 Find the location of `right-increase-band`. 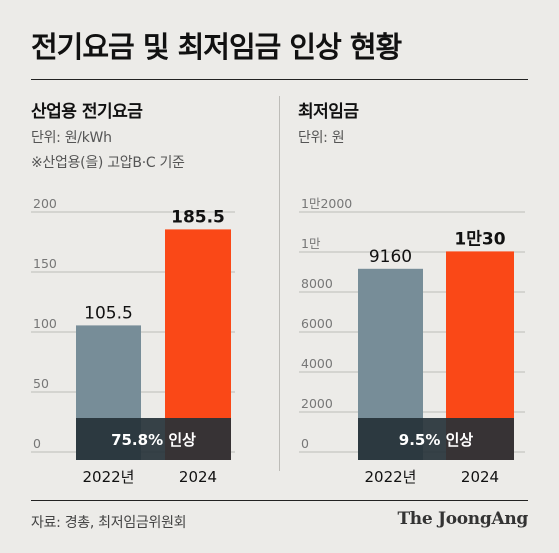

right-increase-band is located at coordinates (436, 439).